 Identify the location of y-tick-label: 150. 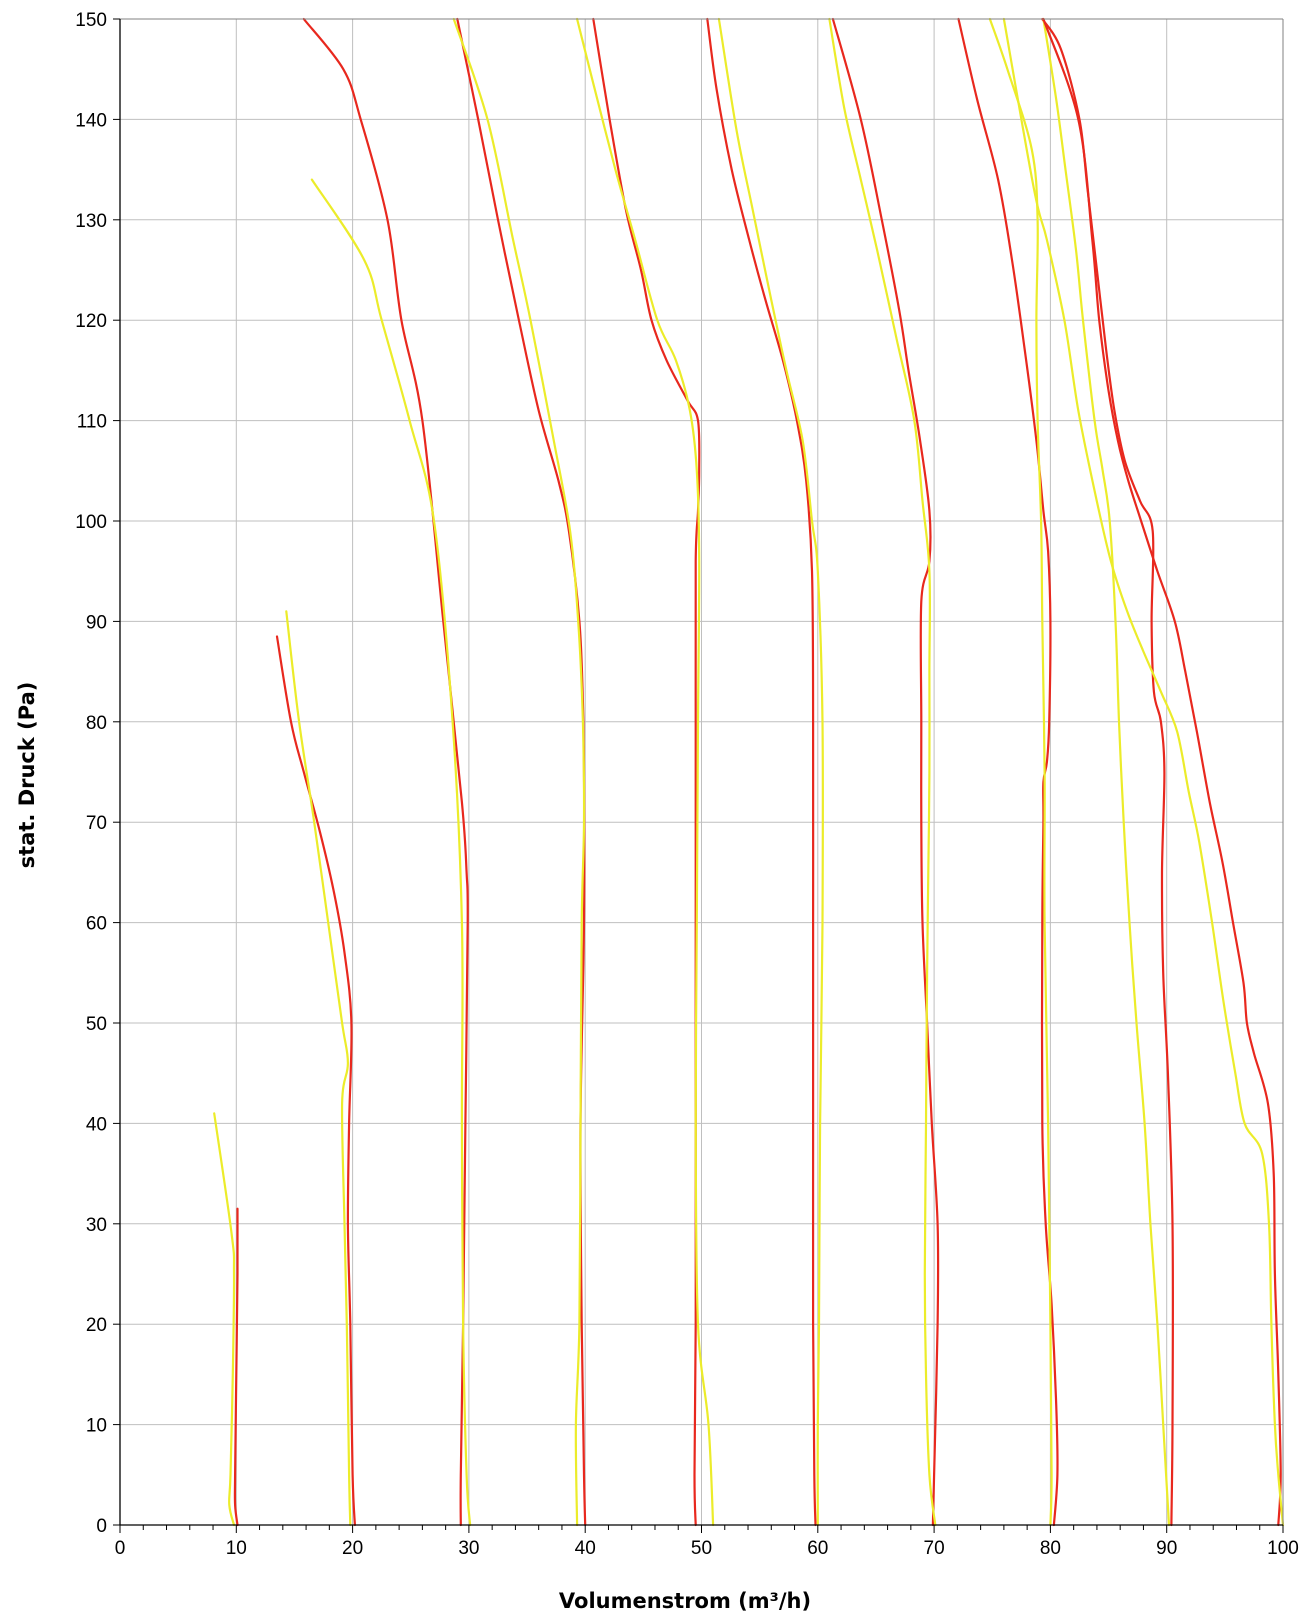
(91, 20).